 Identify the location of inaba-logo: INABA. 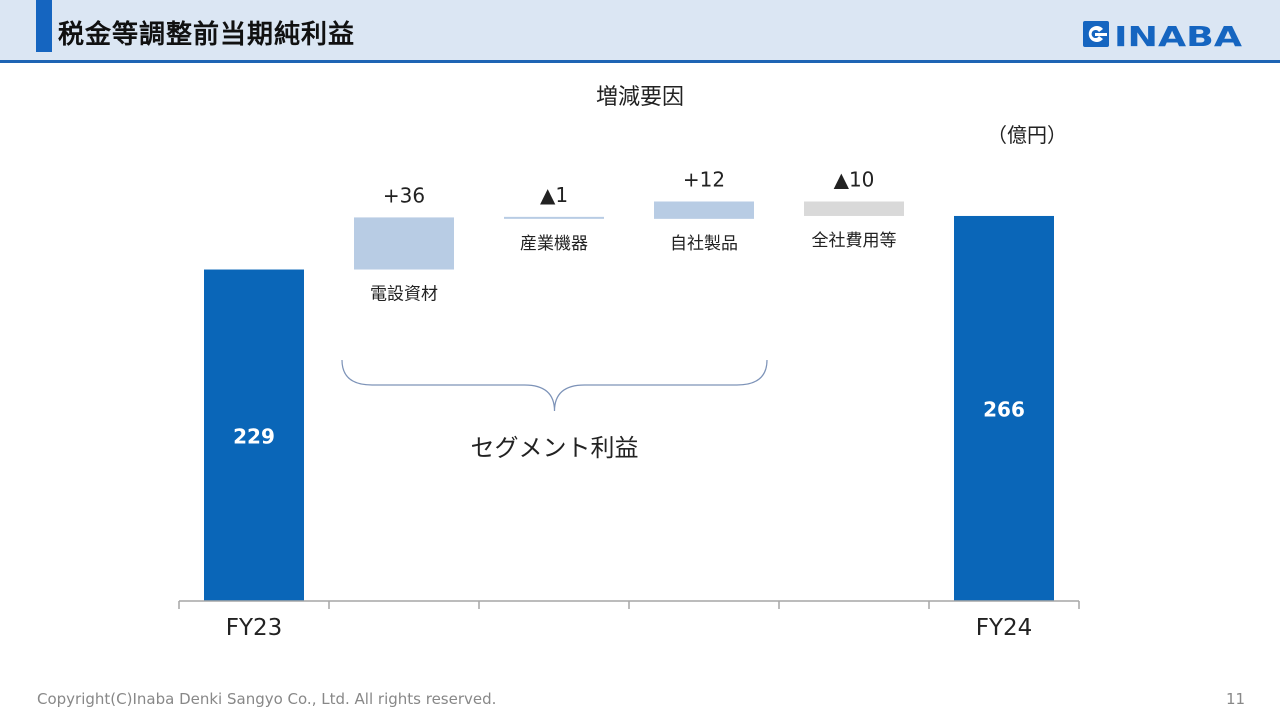
(1162, 35).